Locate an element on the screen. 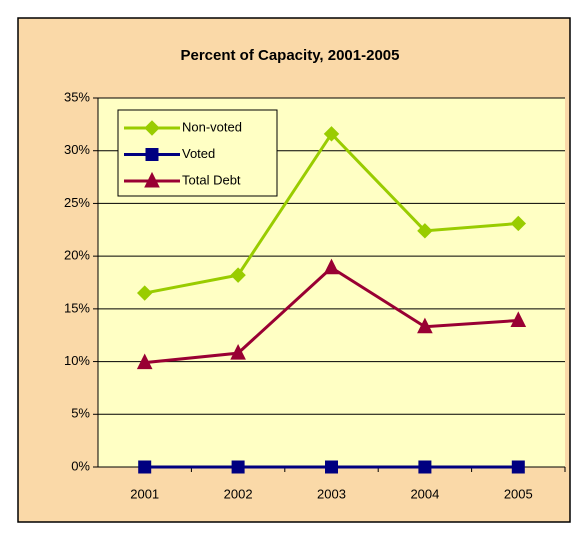 The width and height of the screenshot is (588, 540). x-tick-label: 2002 is located at coordinates (238, 493).